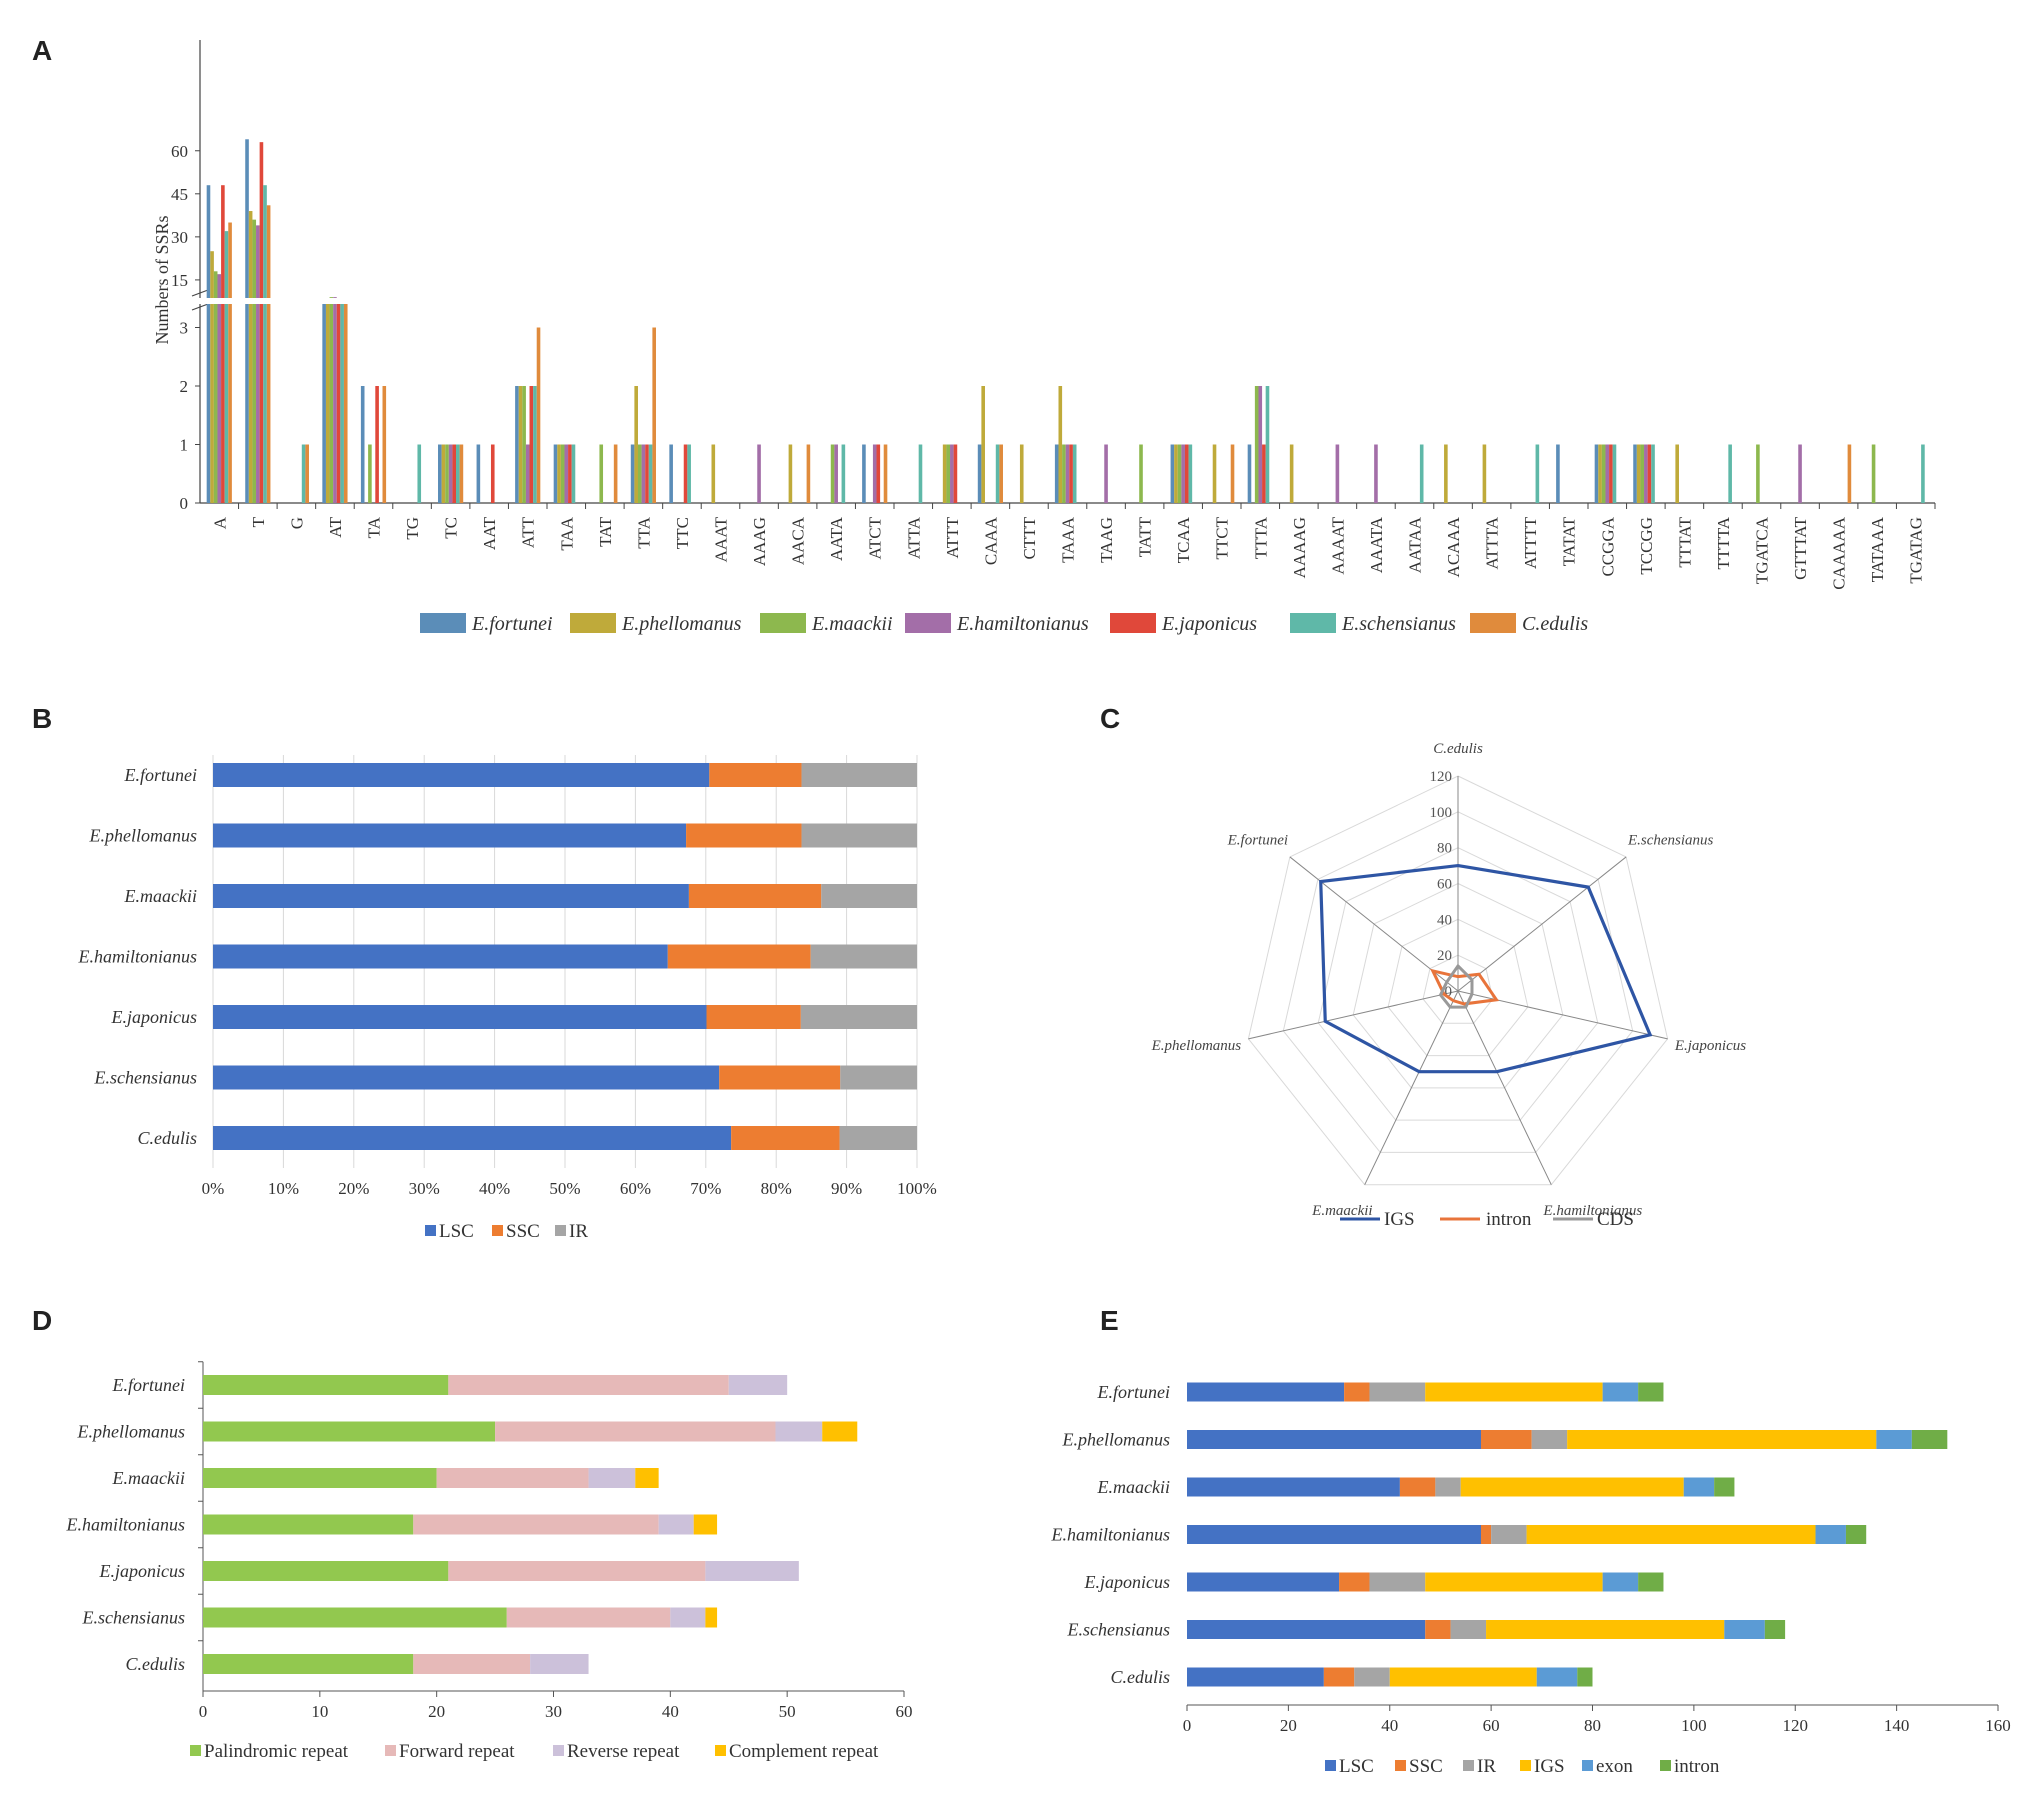 Image resolution: width=2033 pixels, height=1796 pixels. Describe the element at coordinates (1399, 1219) in the screenshot. I see `panel-c-legend-label: IGS` at that location.